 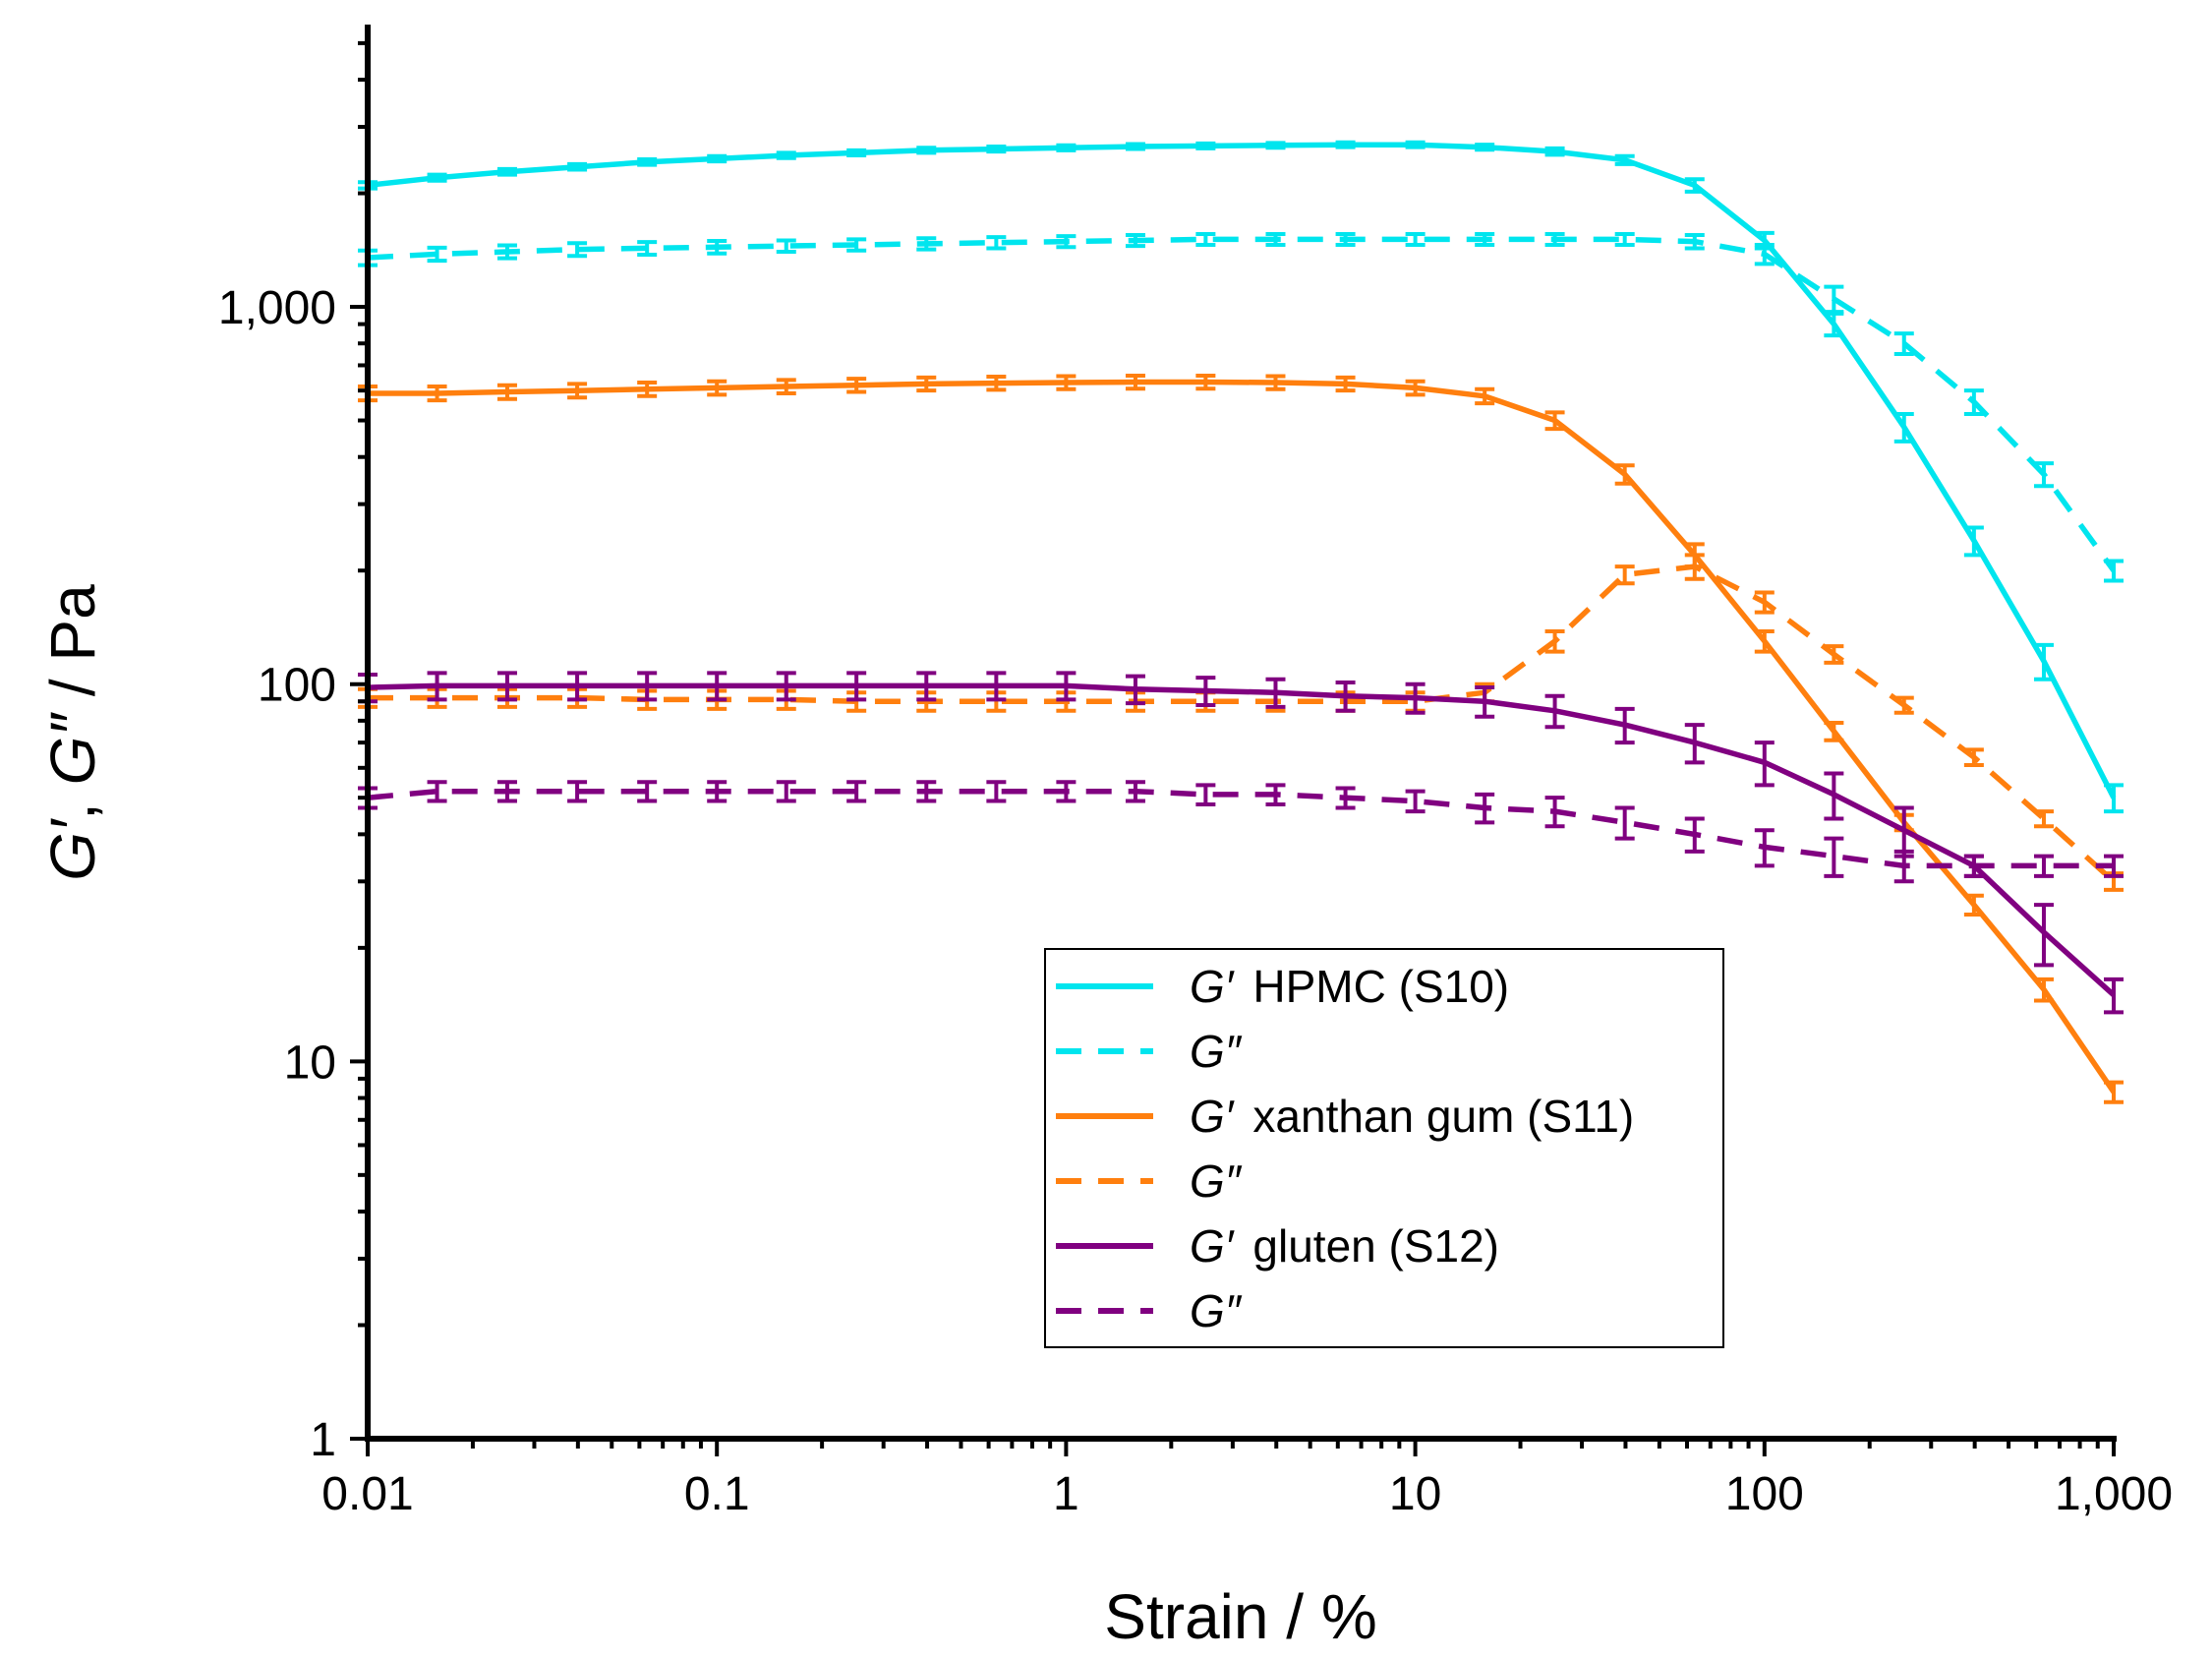 I want to click on legend-entry: G′ gluten (S12), so click(x=1344, y=1246).